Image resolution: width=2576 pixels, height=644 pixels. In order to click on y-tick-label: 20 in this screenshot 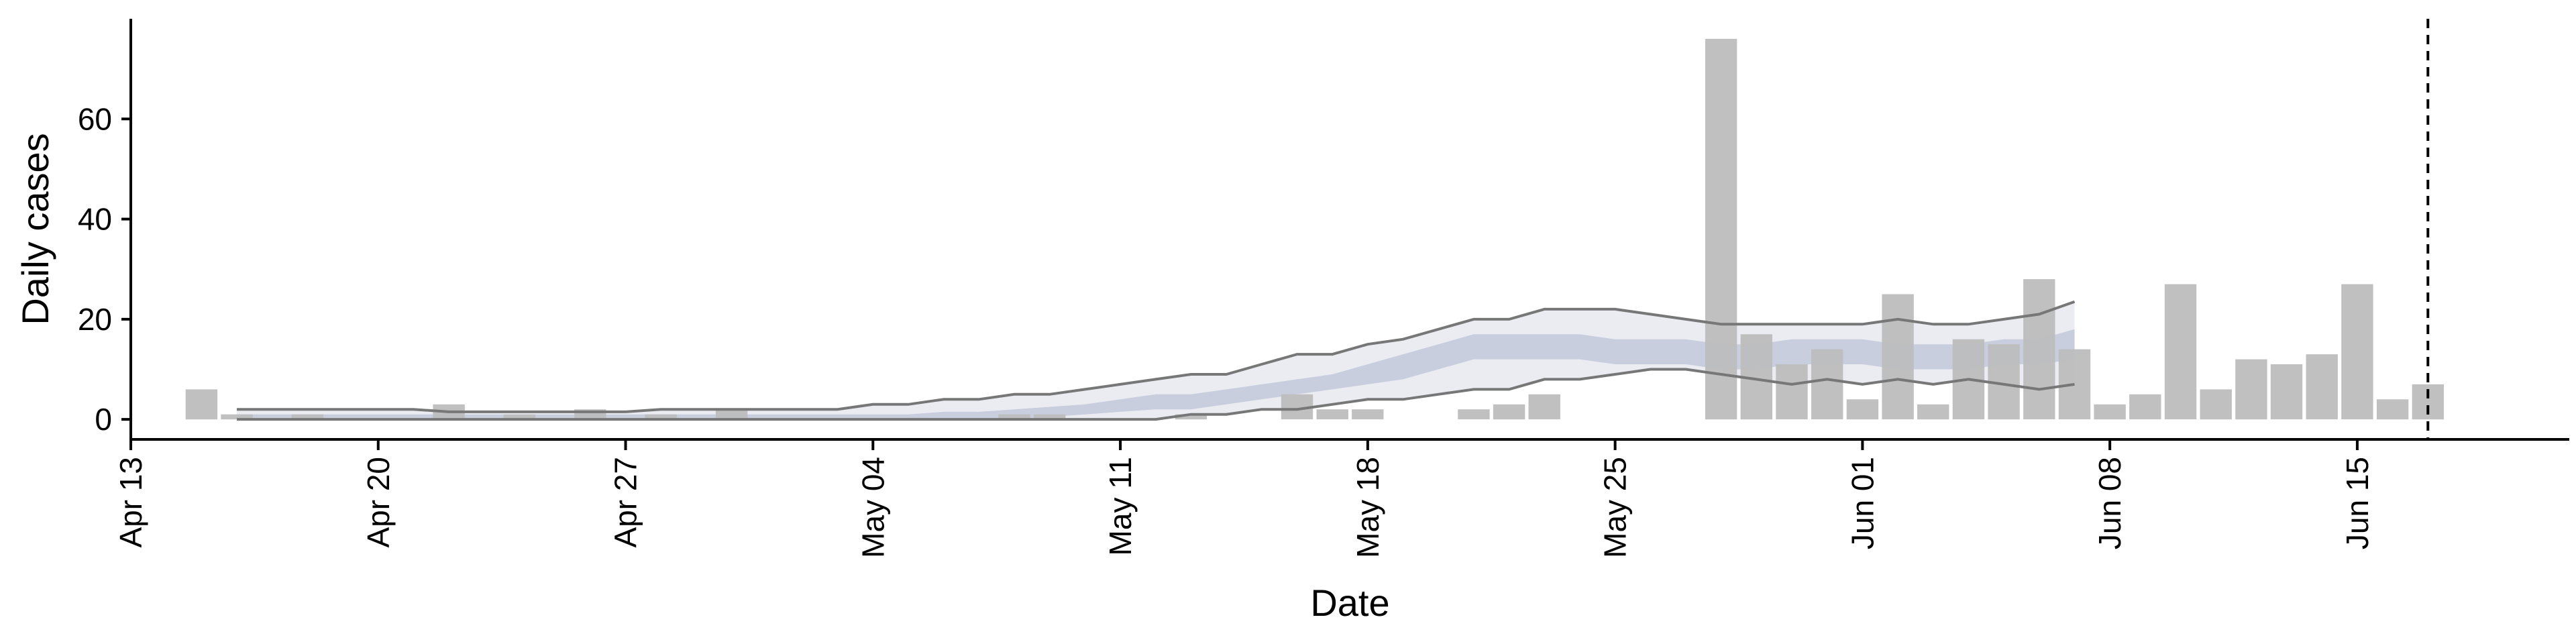, I will do `click(95, 319)`.